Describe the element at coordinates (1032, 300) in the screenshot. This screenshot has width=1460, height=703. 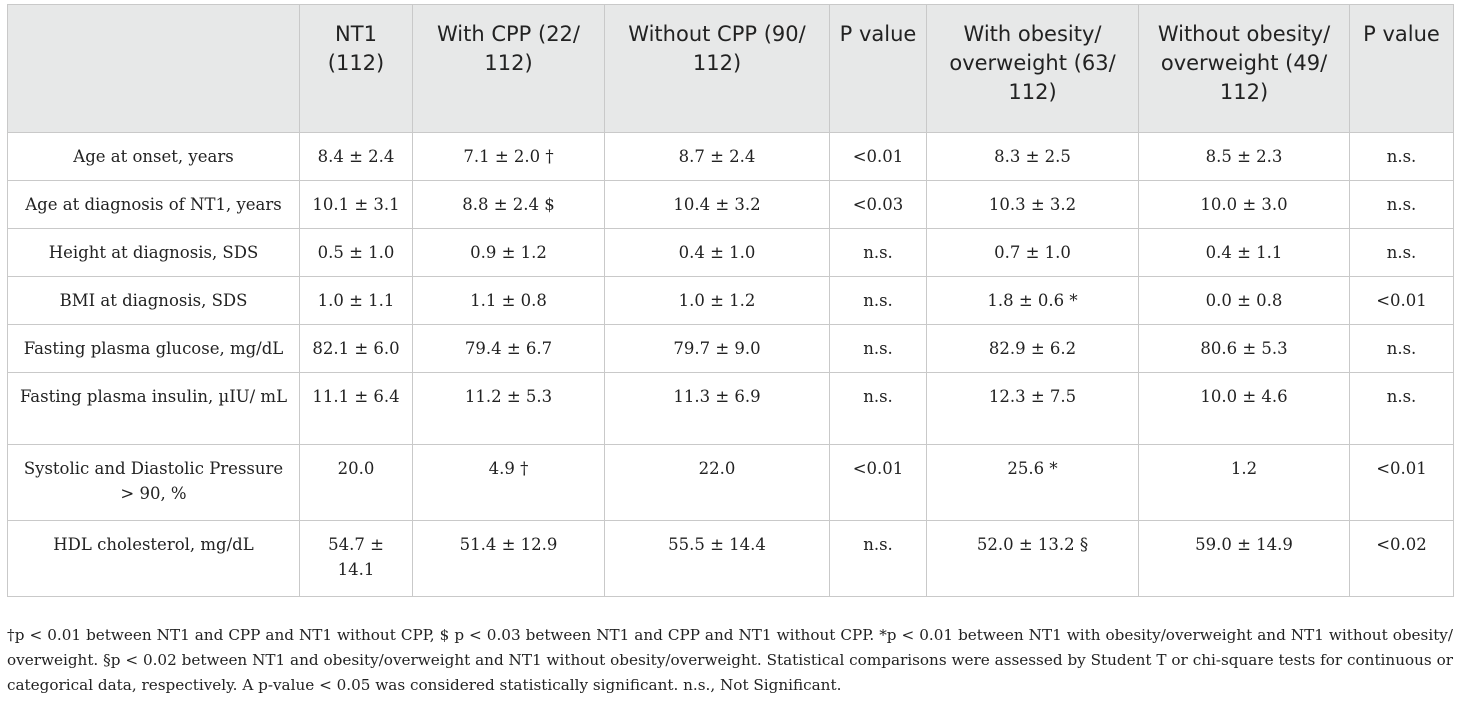
I see `table-cell: 1.8 ± 0.6 *` at that location.